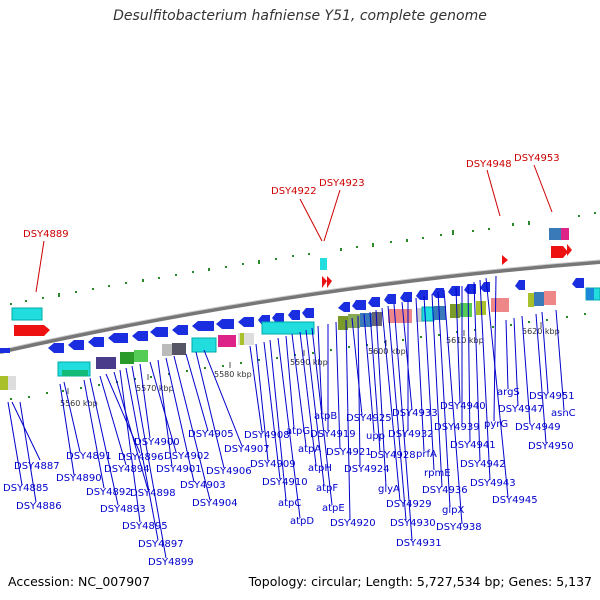 This screenshot has height=600, width=600. Describe the element at coordinates (445, 490) in the screenshot. I see `gene-label: DSY4936` at that location.